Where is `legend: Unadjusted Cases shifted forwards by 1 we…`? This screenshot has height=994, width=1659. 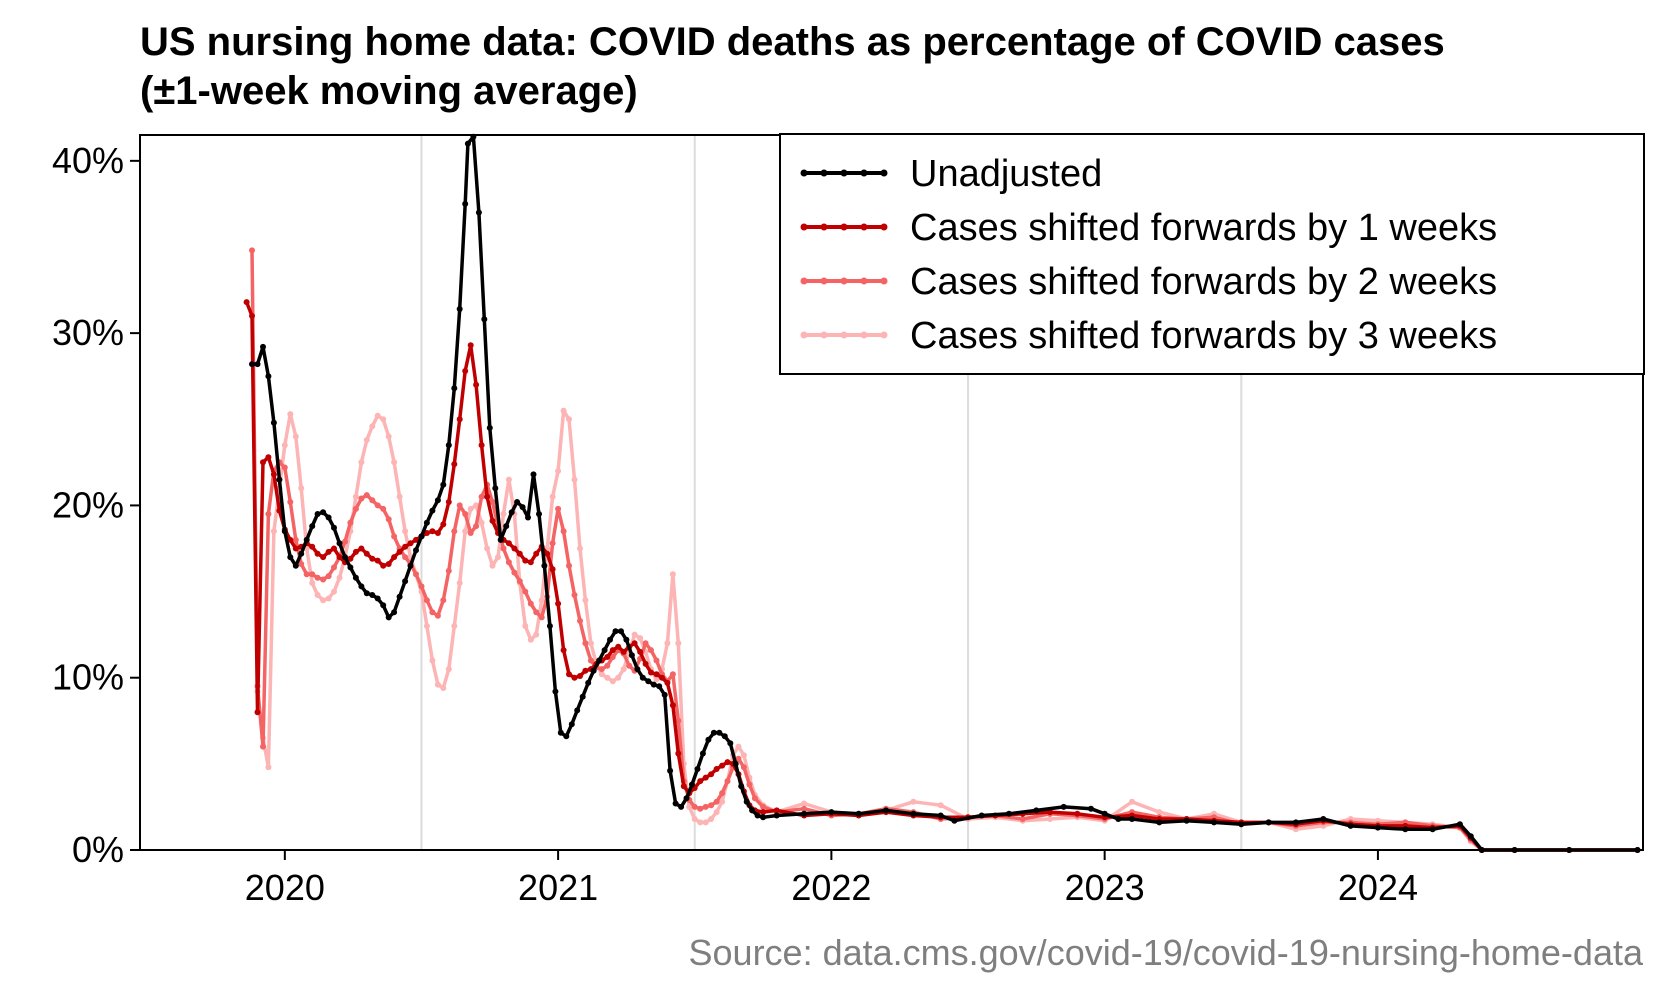
legend: Unadjusted Cases shifted forwards by 1 we… is located at coordinates (1212, 254).